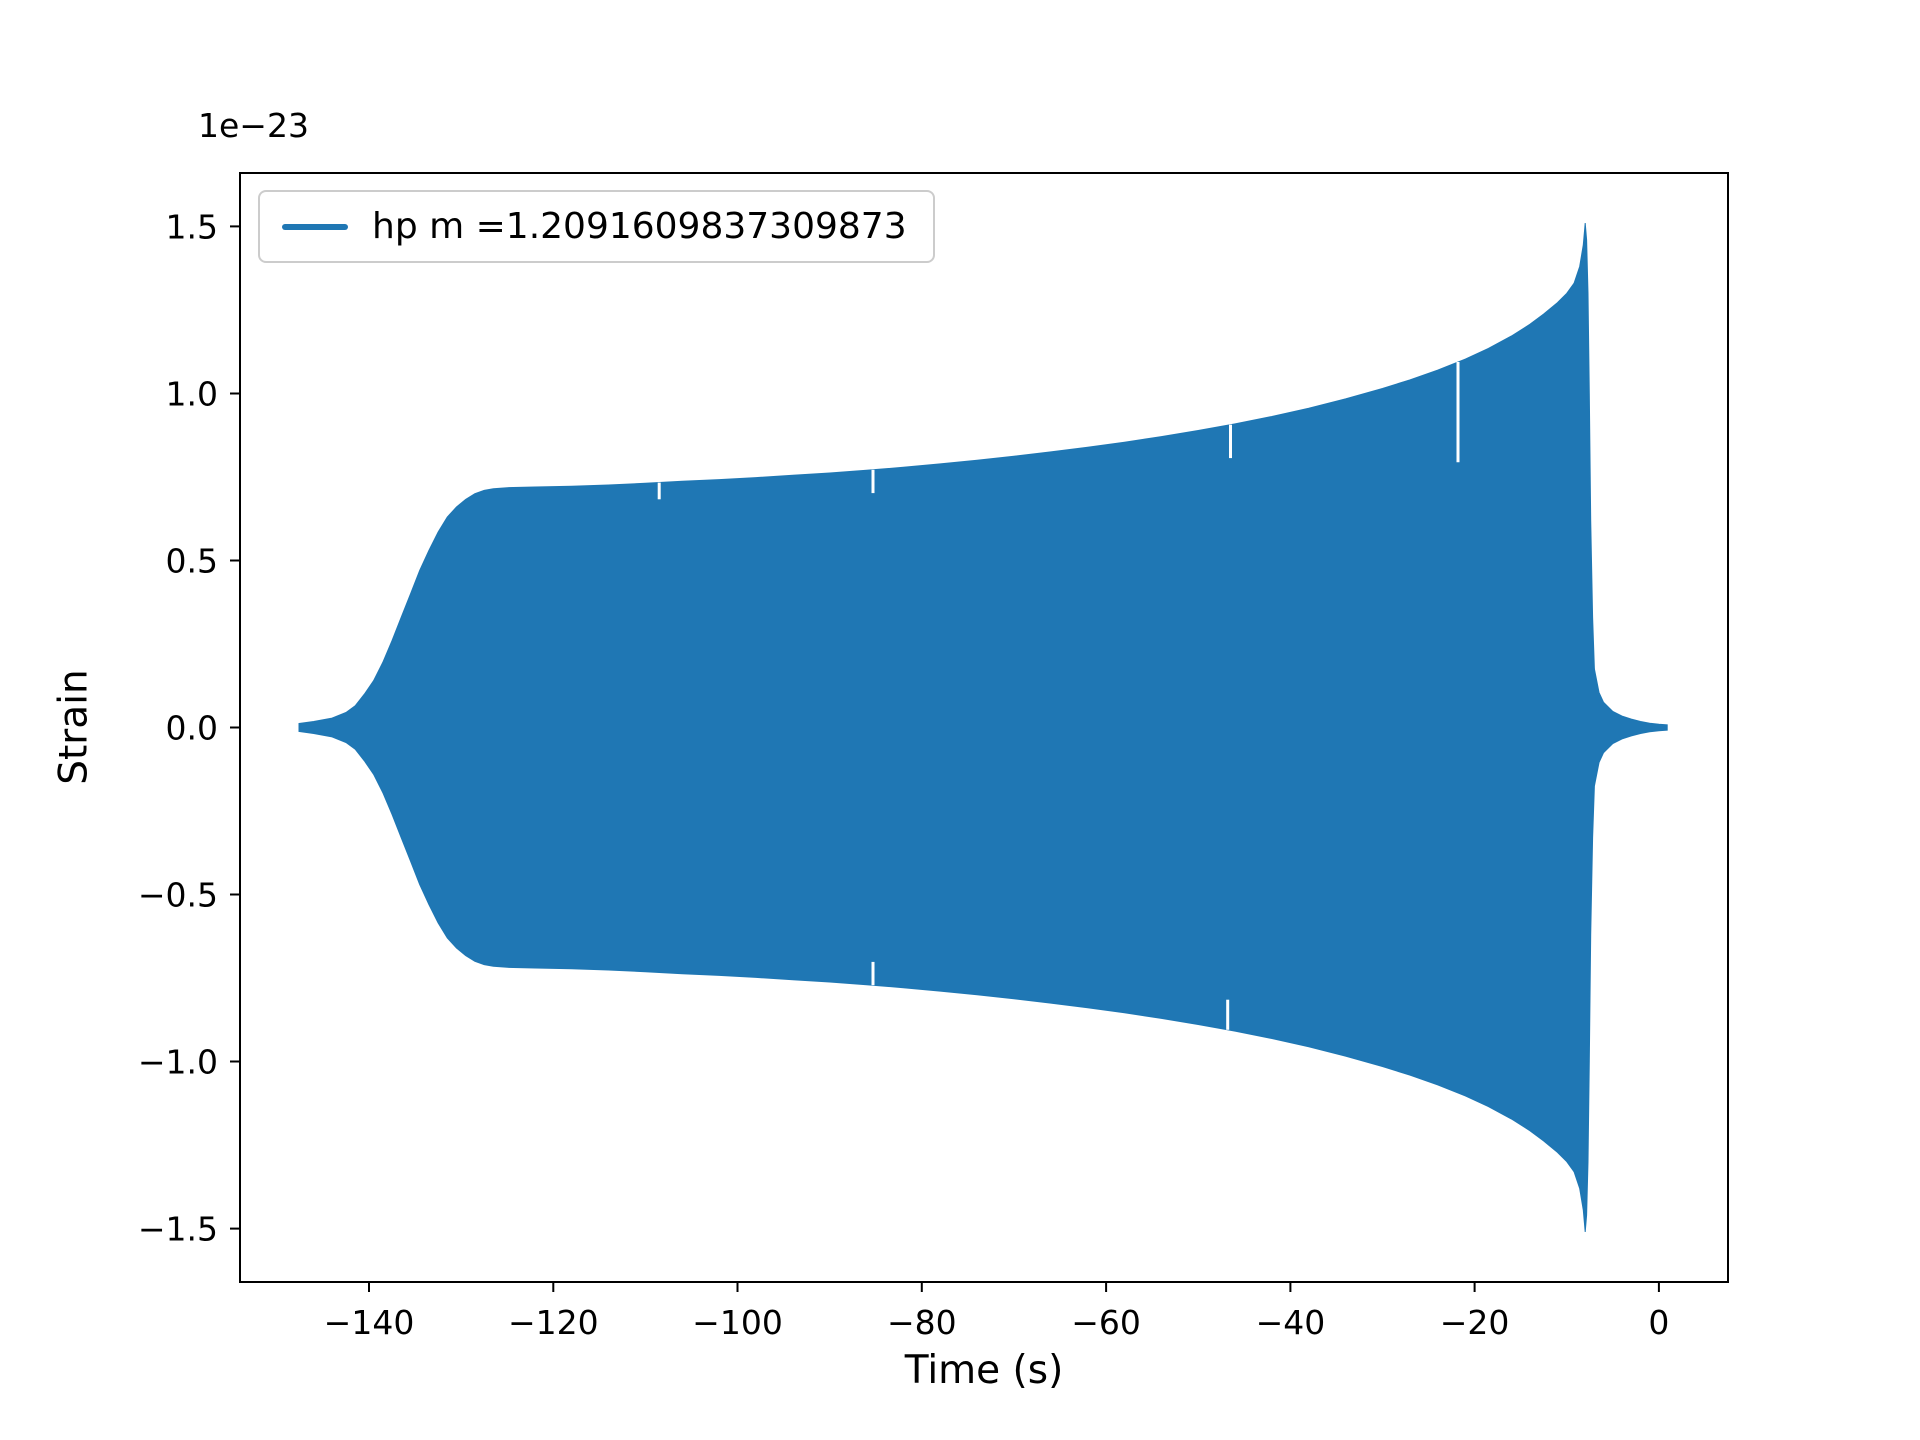 This screenshot has height=1440, width=1920. What do you see at coordinates (922, 1322) in the screenshot?
I see `x-tick-label: −80` at bounding box center [922, 1322].